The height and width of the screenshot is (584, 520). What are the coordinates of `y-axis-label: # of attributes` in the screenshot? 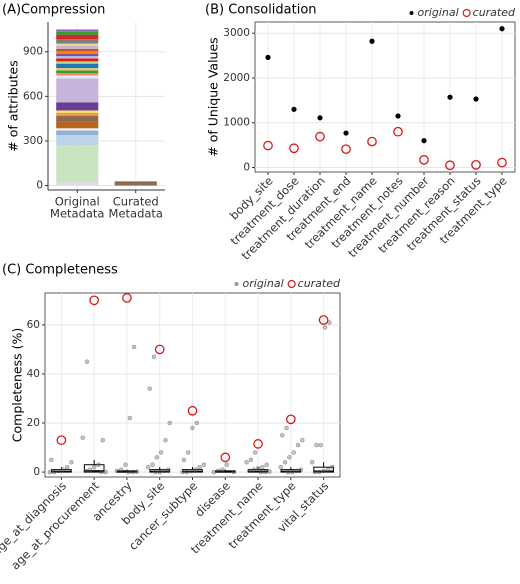 It's located at (13, 106).